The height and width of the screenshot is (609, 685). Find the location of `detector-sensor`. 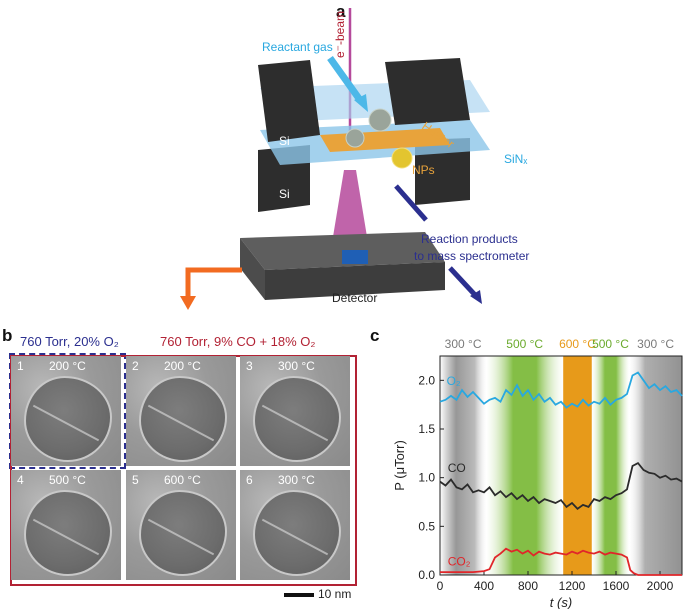

detector-sensor is located at coordinates (355, 257).